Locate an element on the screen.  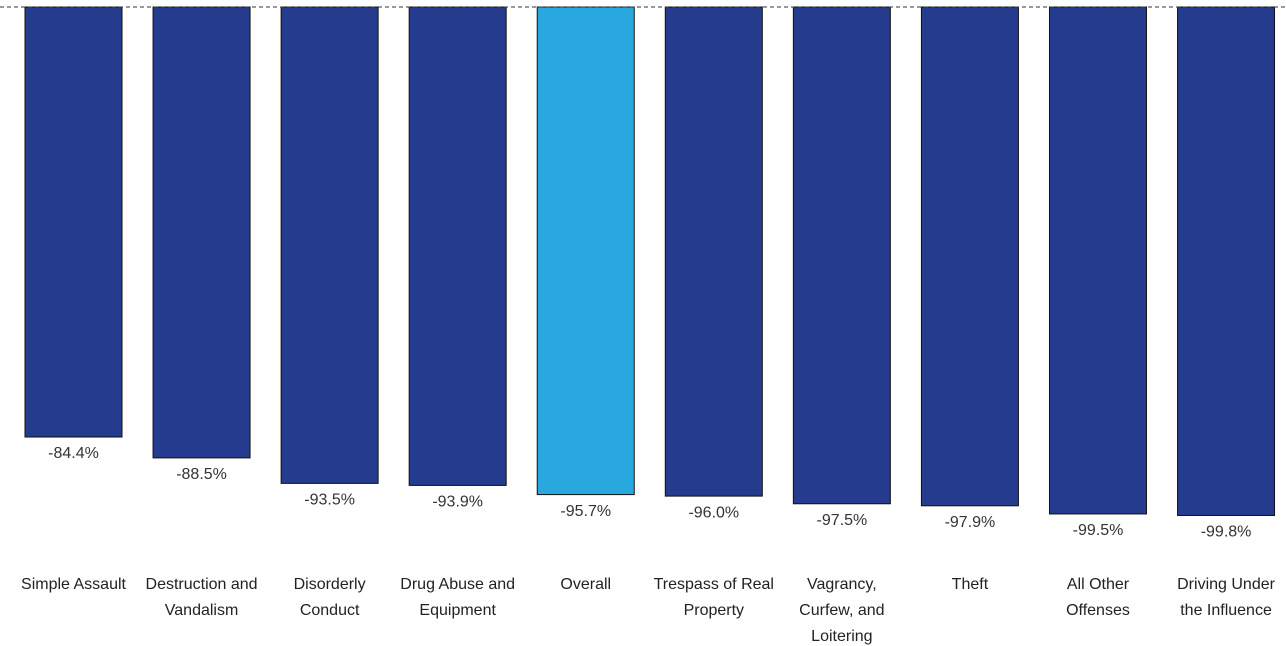
value-label: -97.9% is located at coordinates (970, 522).